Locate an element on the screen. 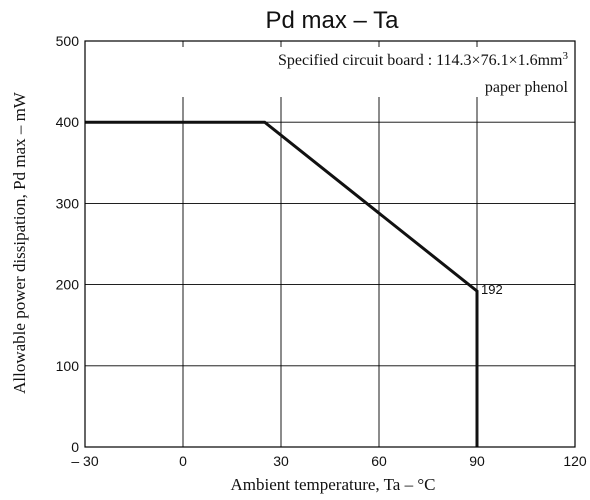  note-line-2: paper phenol is located at coordinates (527, 87).